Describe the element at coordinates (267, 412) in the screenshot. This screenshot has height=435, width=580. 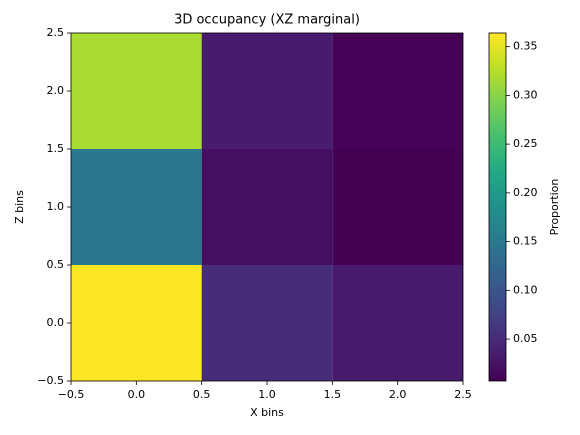
I see `x-axis-label: X bins` at that location.